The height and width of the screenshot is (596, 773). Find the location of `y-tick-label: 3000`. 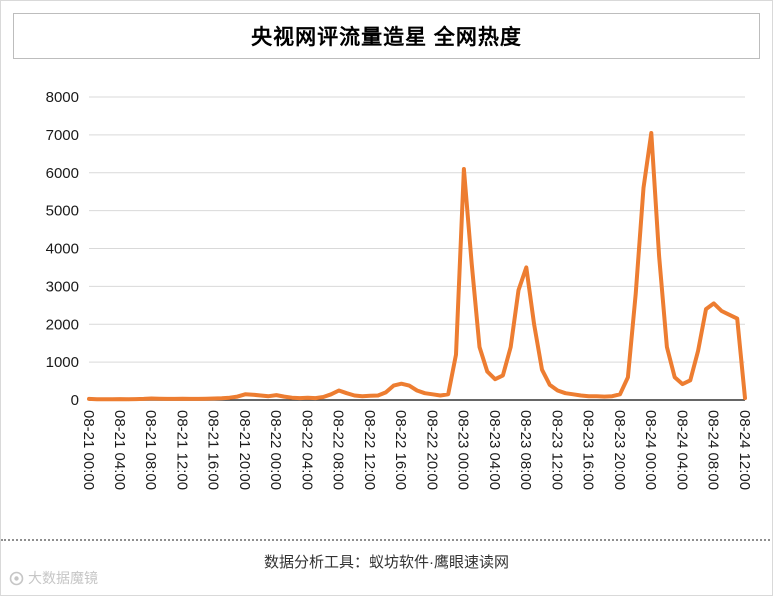

y-tick-label: 3000 is located at coordinates (62, 286).